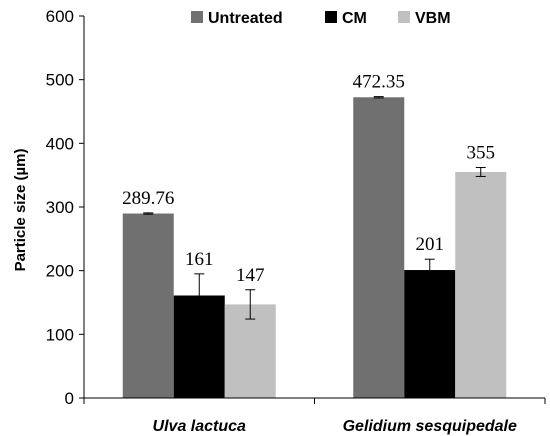 Image resolution: width=550 pixels, height=436 pixels. What do you see at coordinates (430, 244) in the screenshot?
I see `data-label: 201` at bounding box center [430, 244].